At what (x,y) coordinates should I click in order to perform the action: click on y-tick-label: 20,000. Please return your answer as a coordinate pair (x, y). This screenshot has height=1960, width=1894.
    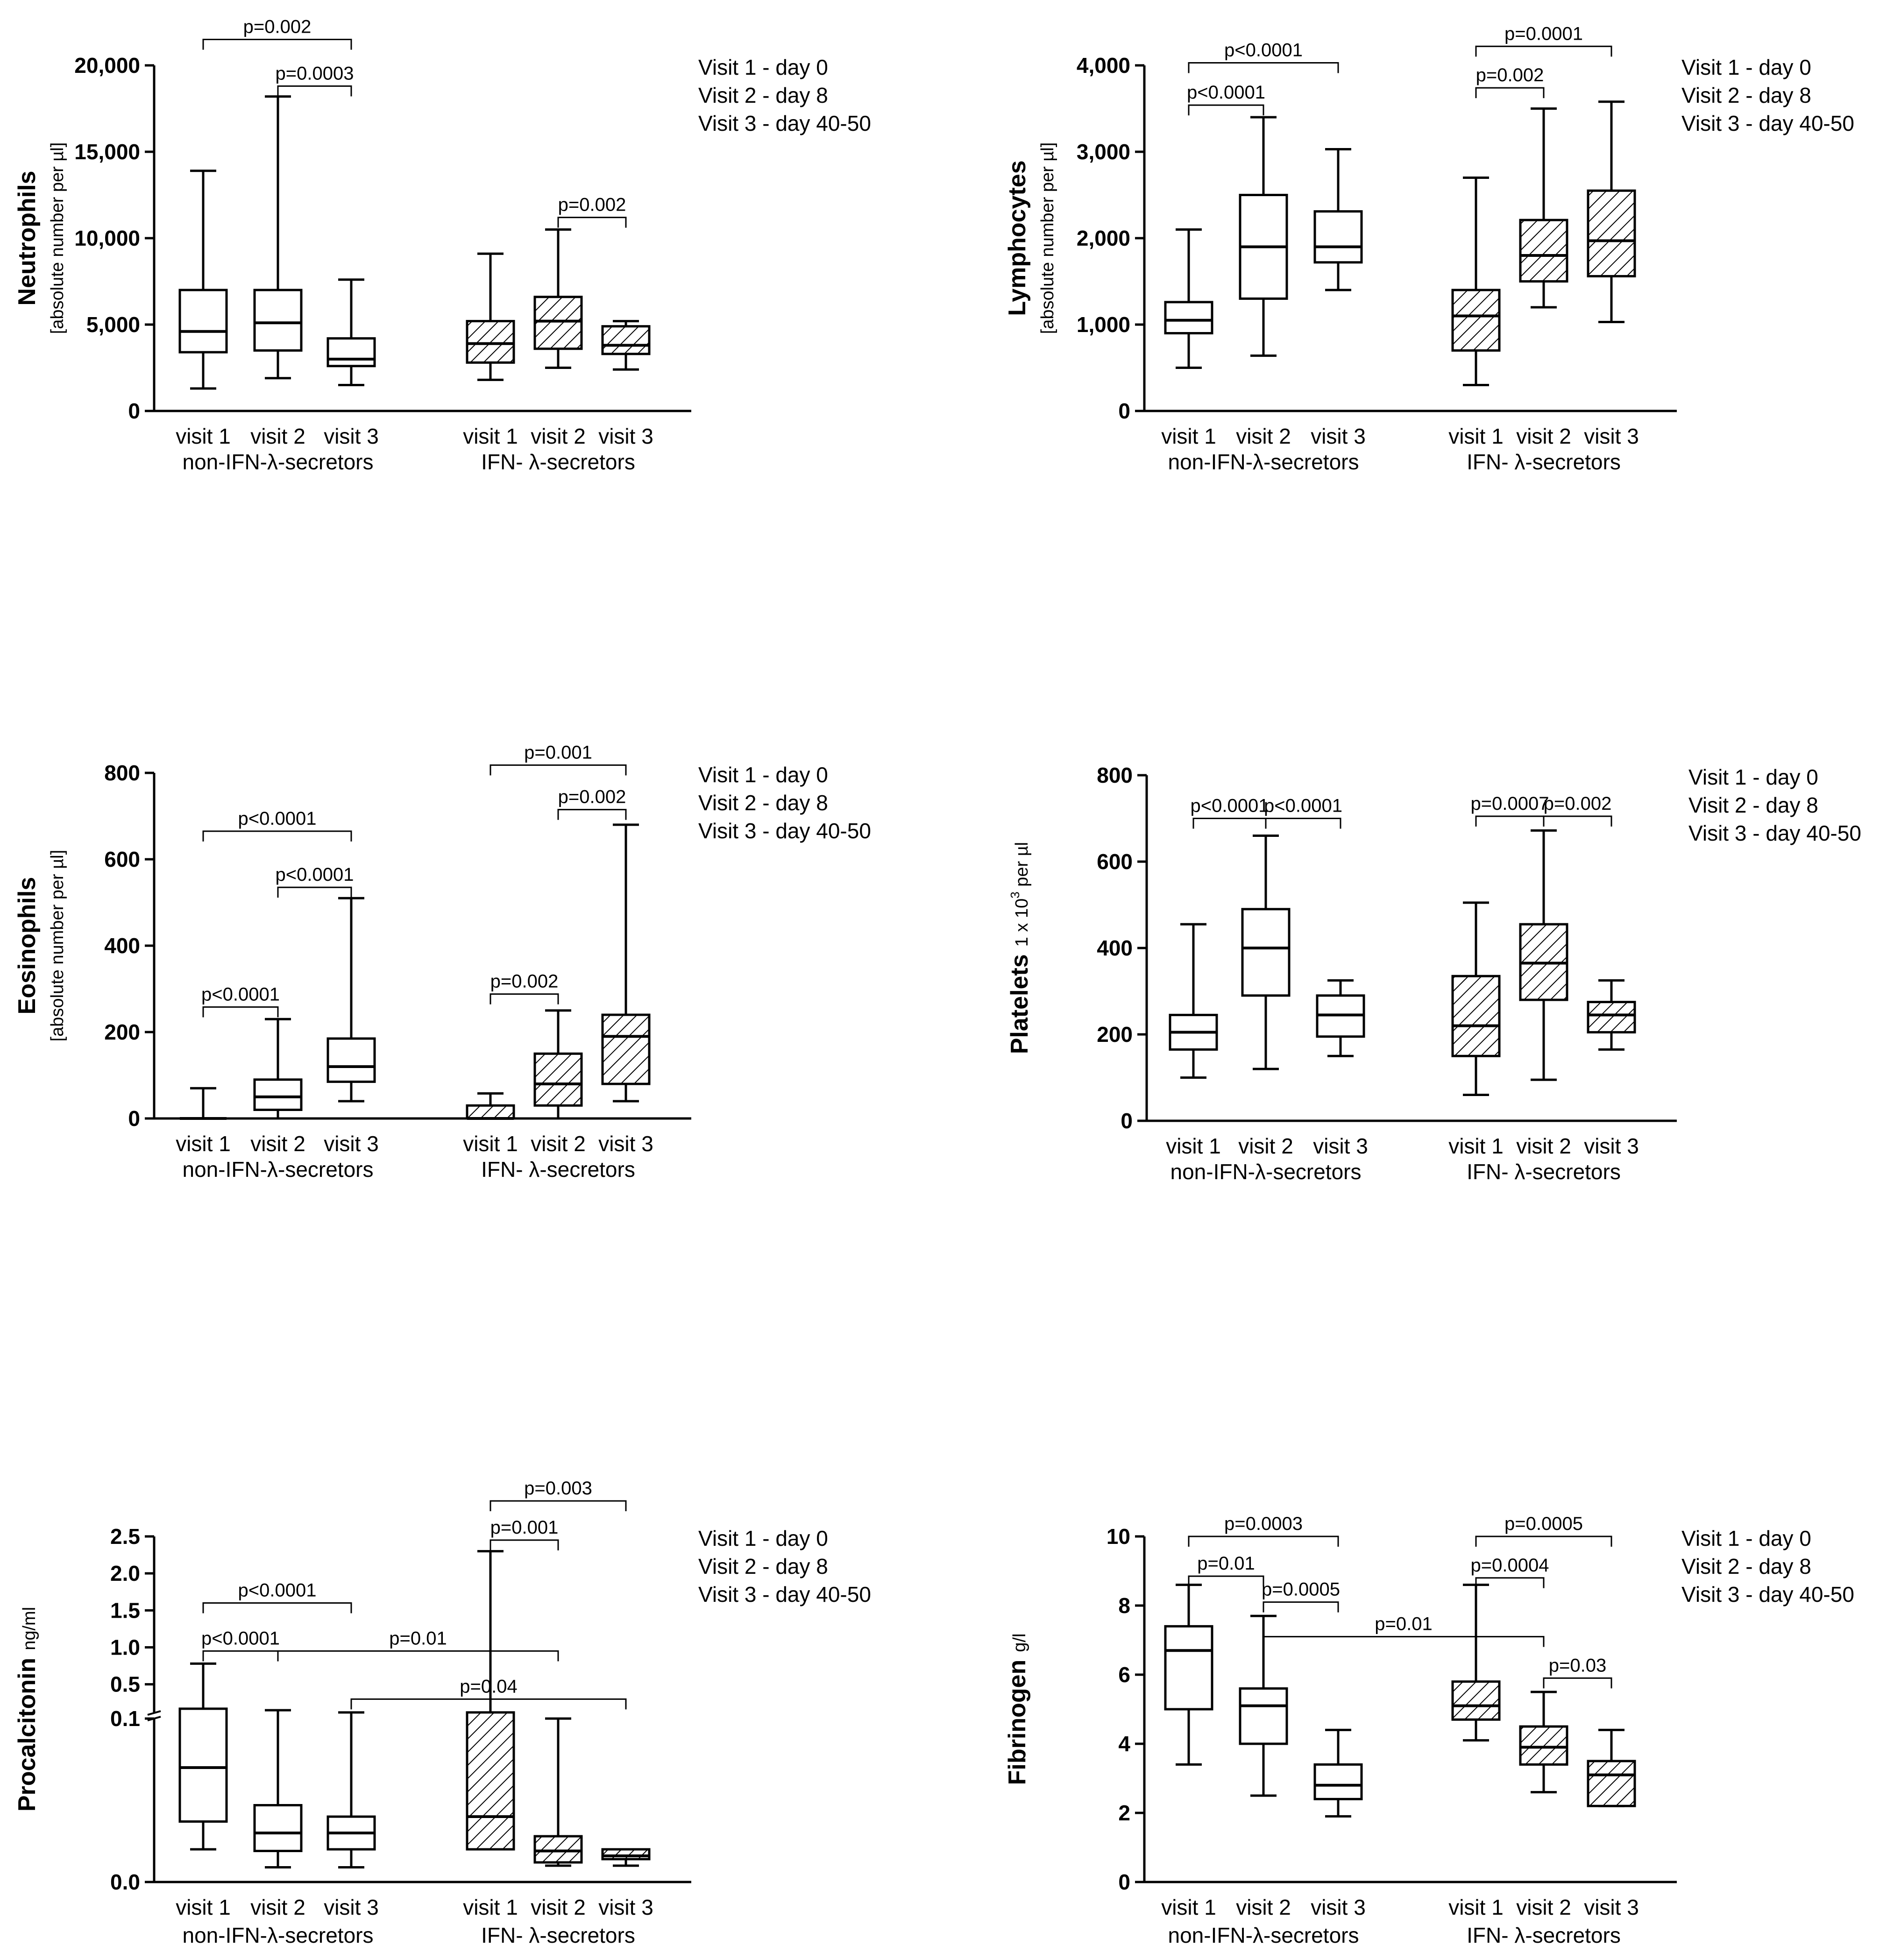
    Looking at the image, I should click on (107, 65).